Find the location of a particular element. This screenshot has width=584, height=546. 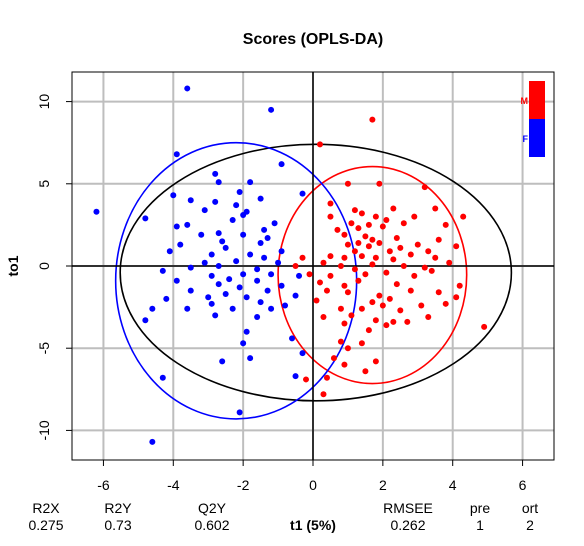

stat-label-ort: ort is located at coordinates (530, 508).